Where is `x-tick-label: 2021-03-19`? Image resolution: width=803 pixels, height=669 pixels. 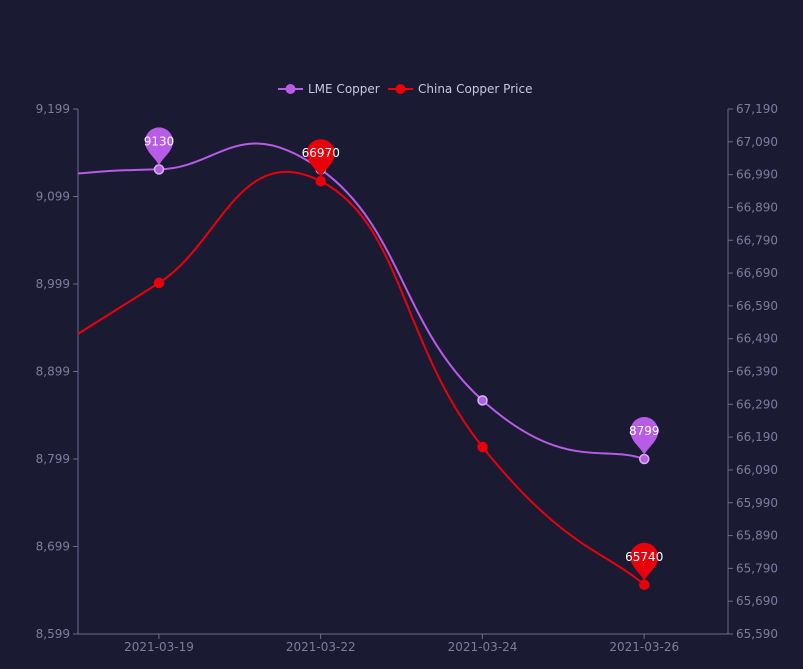 x-tick-label: 2021-03-19 is located at coordinates (159, 647).